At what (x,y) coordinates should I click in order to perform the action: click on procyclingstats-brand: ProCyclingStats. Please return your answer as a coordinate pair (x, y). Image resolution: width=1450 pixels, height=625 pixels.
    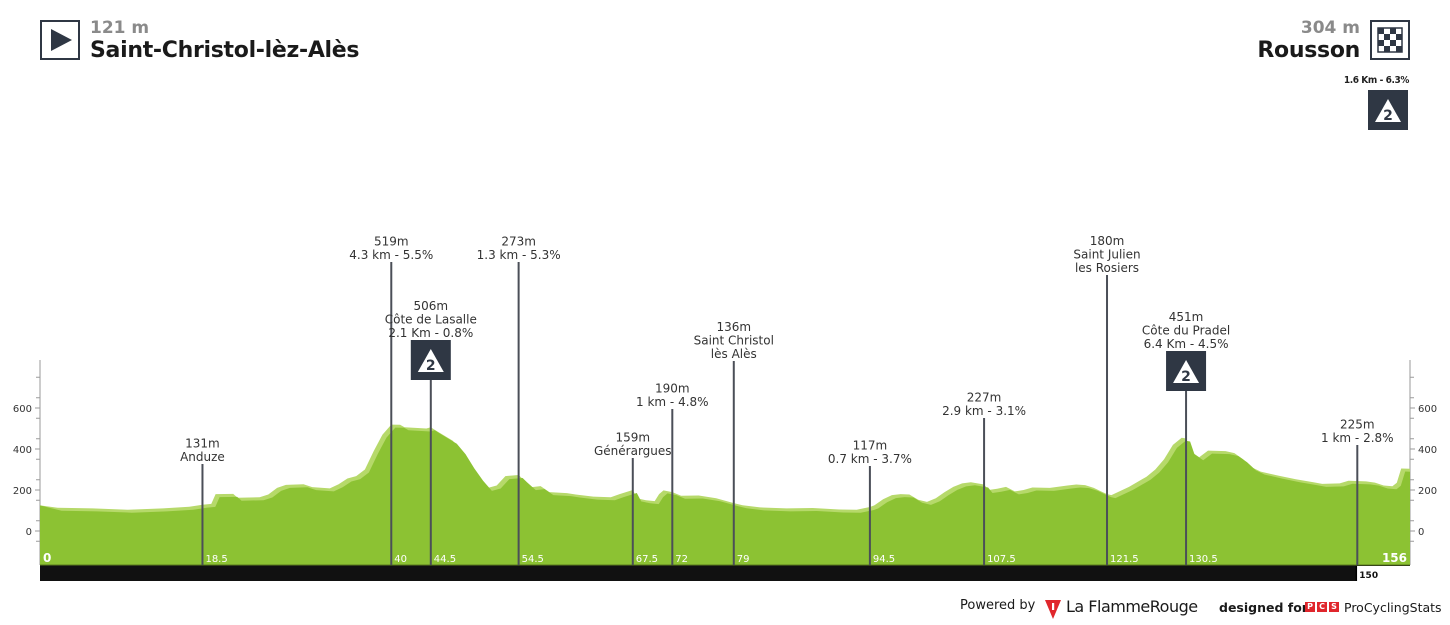
    Looking at the image, I should click on (1393, 607).